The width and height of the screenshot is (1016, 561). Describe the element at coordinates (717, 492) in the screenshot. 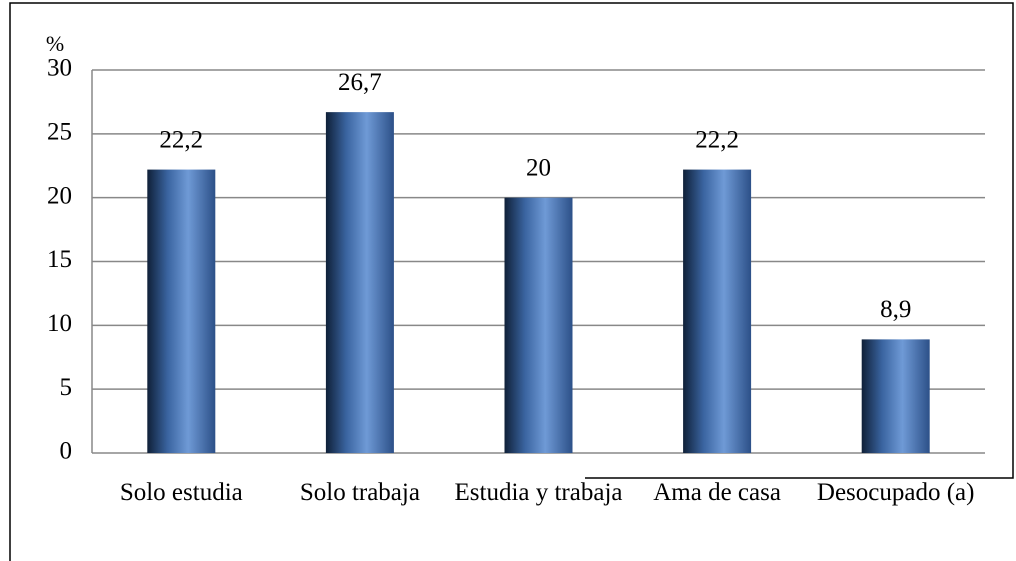

I see `x-tick-label: Ama de casa` at that location.